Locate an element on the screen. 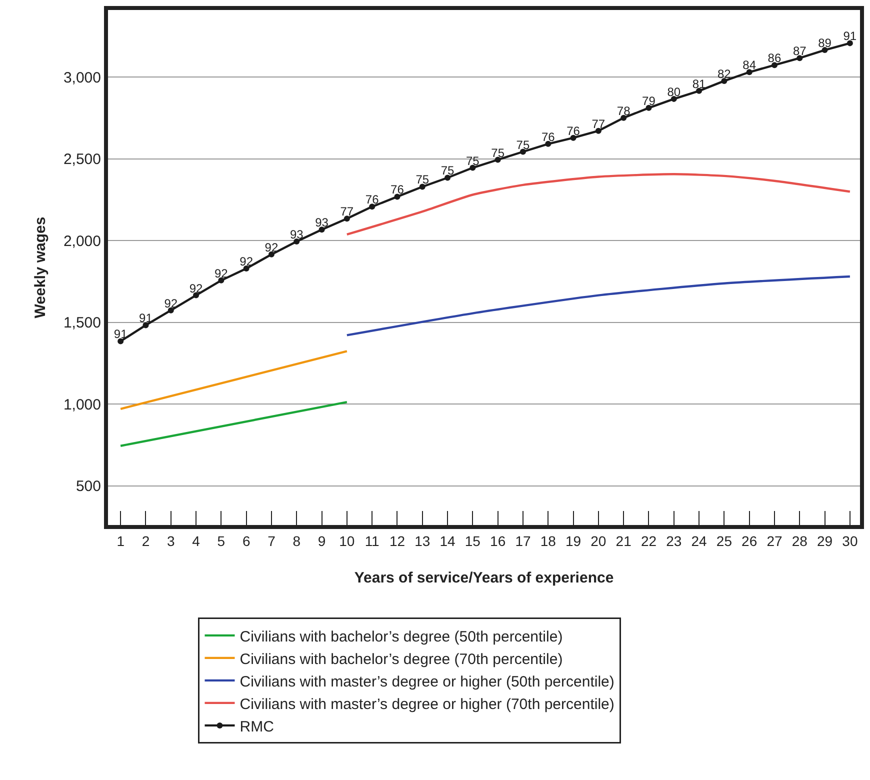 This screenshot has width=870, height=780. x-tick-label: 10 is located at coordinates (347, 540).